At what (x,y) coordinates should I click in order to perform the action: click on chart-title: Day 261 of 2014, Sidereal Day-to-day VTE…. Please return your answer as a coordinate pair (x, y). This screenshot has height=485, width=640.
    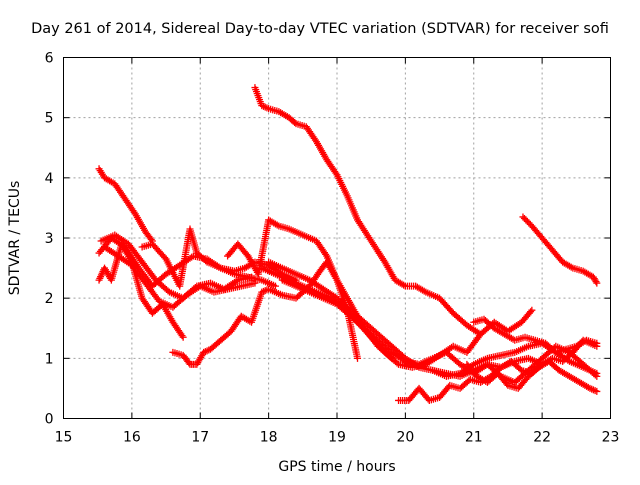
    Looking at the image, I should click on (320, 29).